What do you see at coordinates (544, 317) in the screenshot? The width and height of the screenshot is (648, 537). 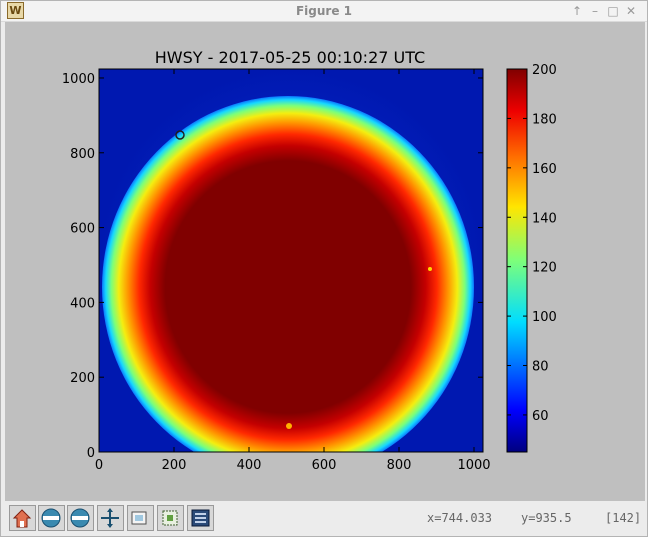 I see `colorbar-tick-label: 100` at bounding box center [544, 317].